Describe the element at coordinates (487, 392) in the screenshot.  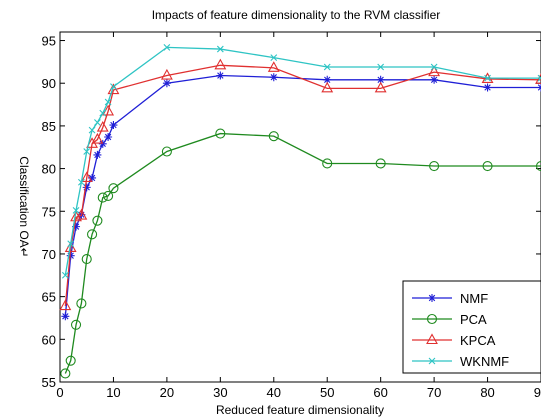
I see `x-tick-label: 80` at that location.